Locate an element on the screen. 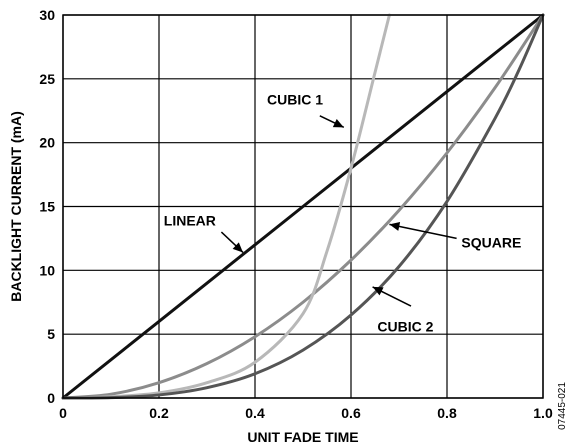  y-tick-label: 5 is located at coordinates (51, 334).